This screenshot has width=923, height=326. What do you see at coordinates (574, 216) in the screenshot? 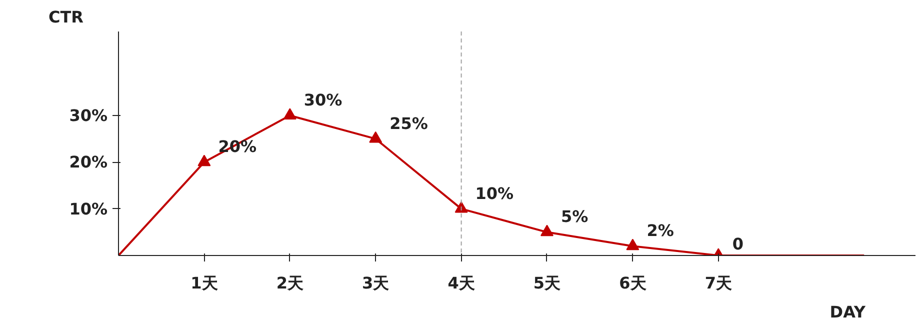
I see `data-label: 5%` at bounding box center [574, 216].